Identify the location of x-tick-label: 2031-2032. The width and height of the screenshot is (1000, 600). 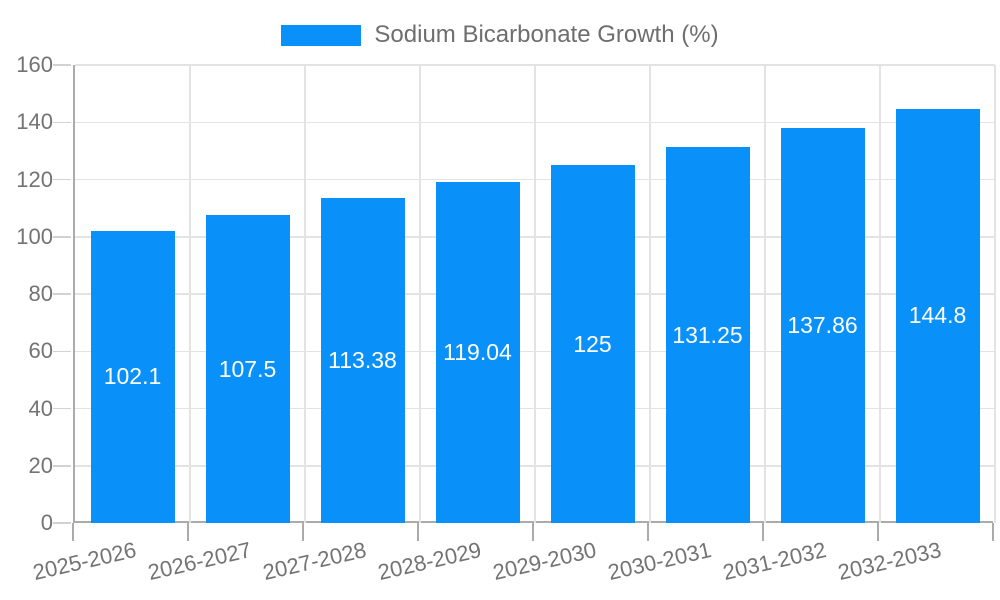
(774, 561).